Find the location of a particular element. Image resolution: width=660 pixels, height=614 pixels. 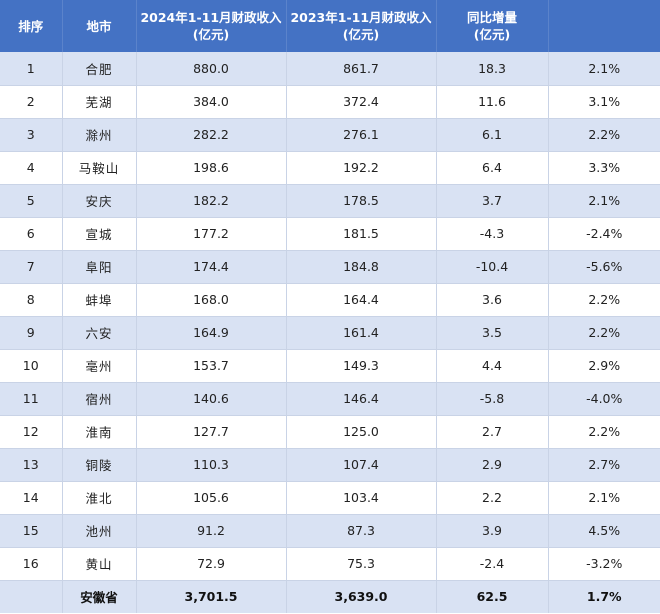

rank-cell: 4 is located at coordinates (31, 168).